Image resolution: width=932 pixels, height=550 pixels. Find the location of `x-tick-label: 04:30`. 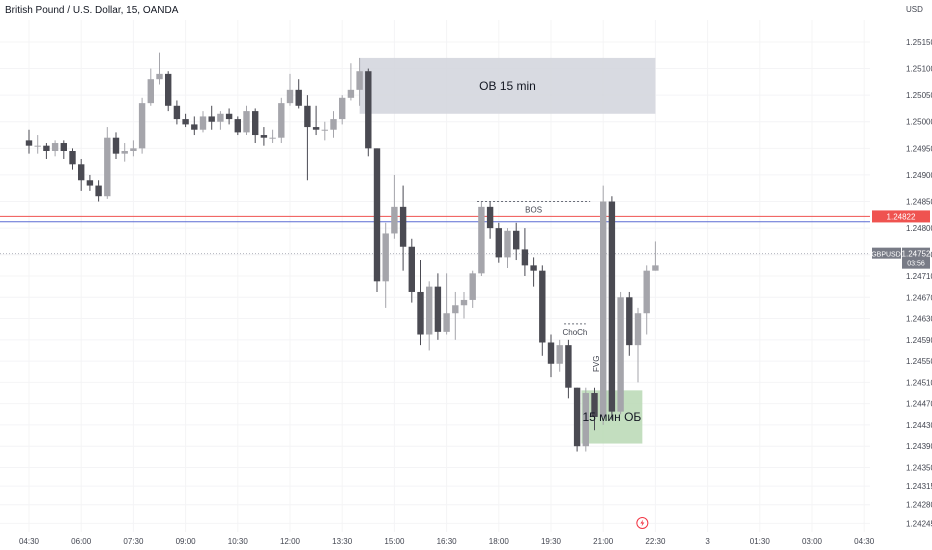

x-tick-label: 04:30 is located at coordinates (29, 541).